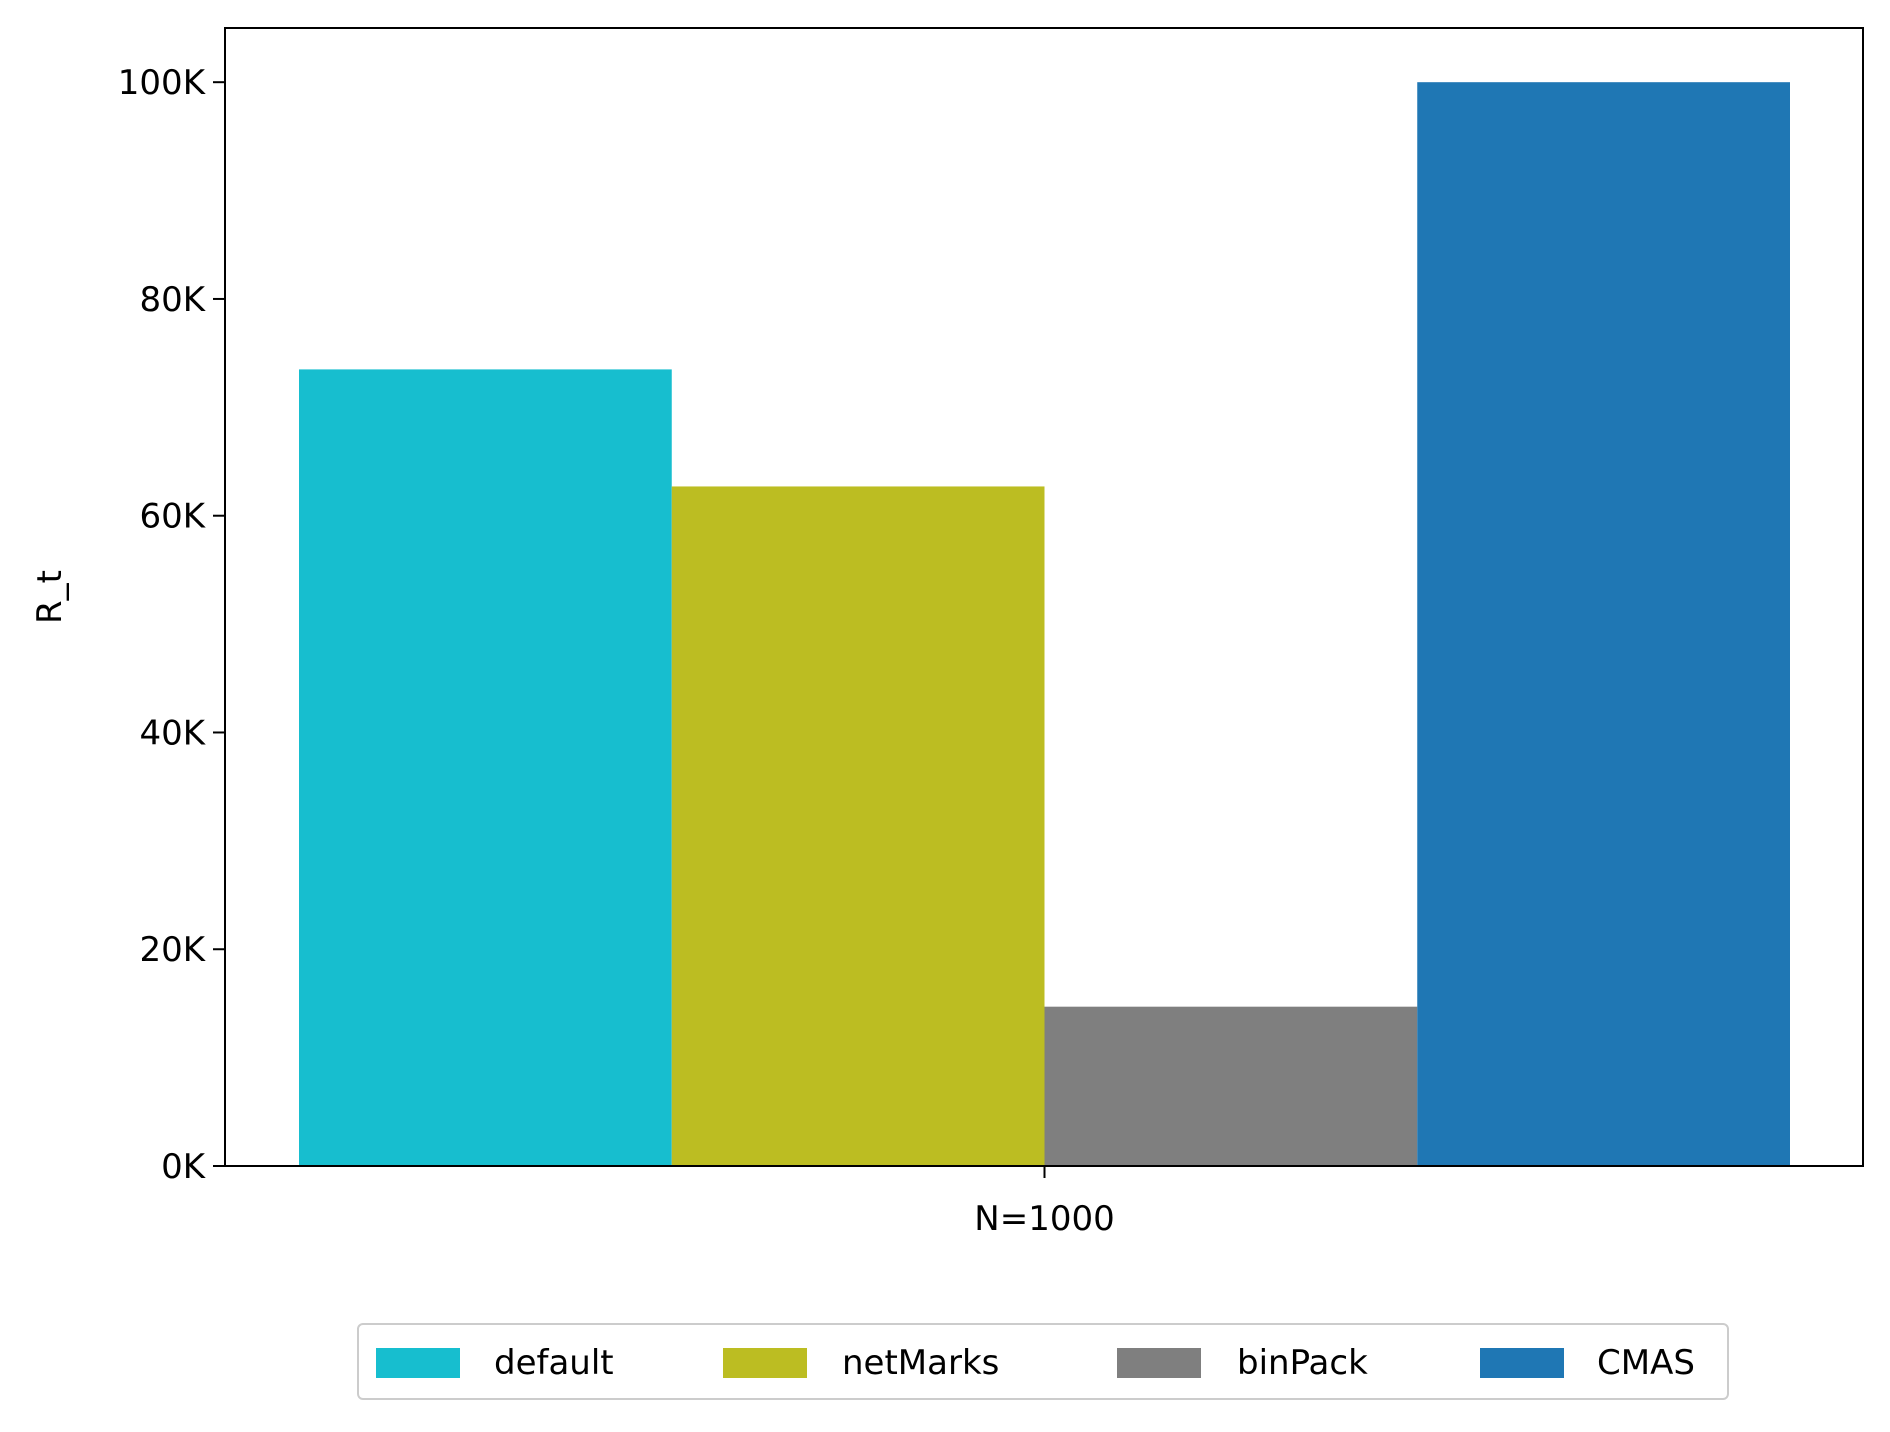 The image size is (1890, 1432). I want to click on legend-swatch-binPack, so click(1159, 1363).